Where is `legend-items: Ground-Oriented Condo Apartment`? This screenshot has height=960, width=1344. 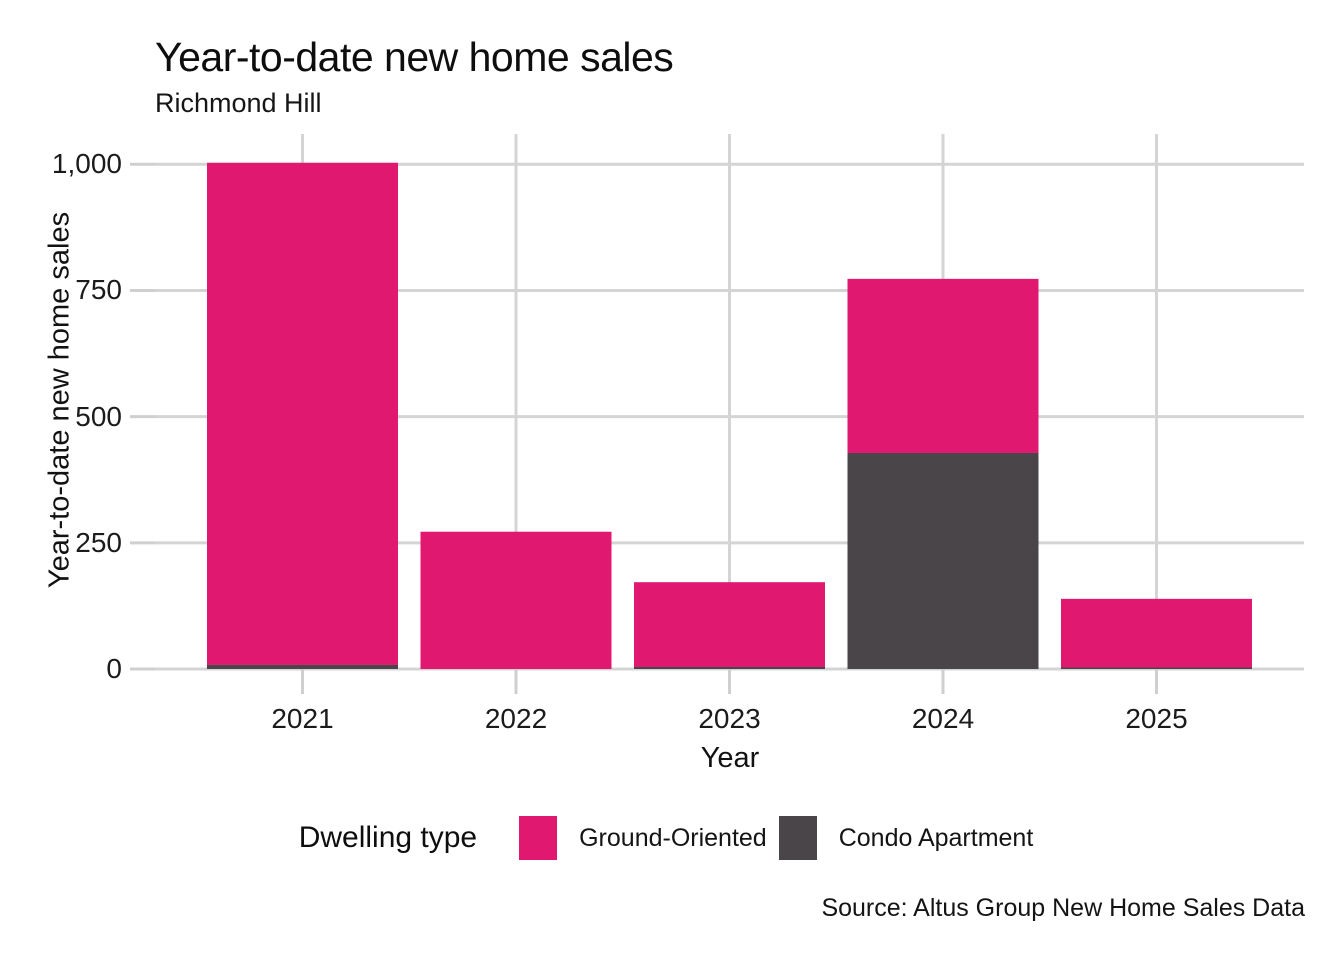
legend-items: Ground-Oriented Condo Apartment is located at coordinates (782, 838).